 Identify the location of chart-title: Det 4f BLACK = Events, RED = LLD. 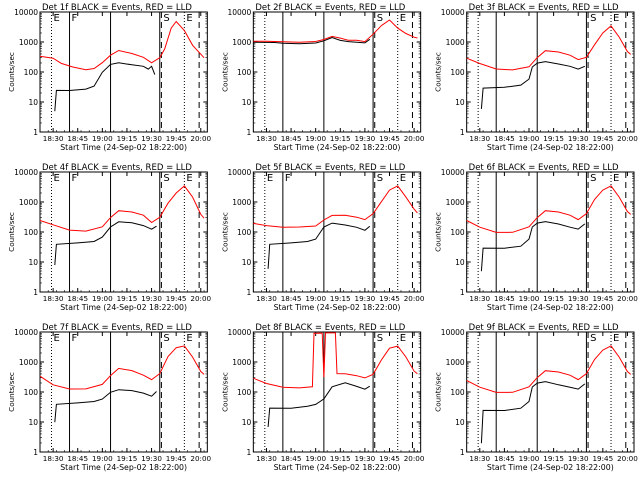
(117, 168).